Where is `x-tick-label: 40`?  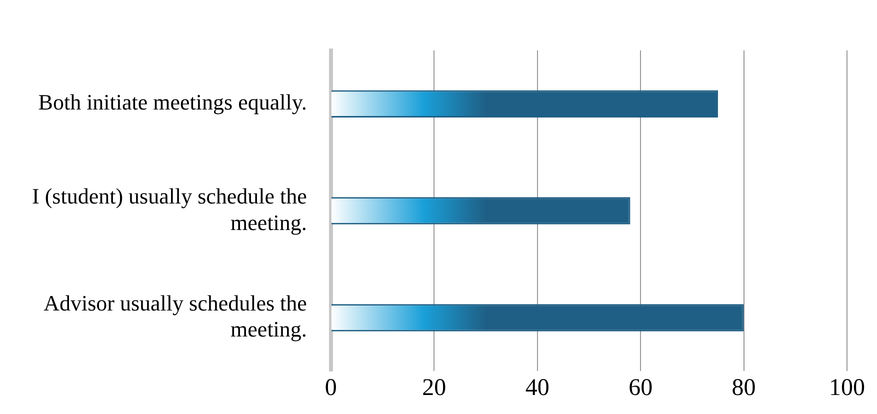
x-tick-label: 40 is located at coordinates (537, 387).